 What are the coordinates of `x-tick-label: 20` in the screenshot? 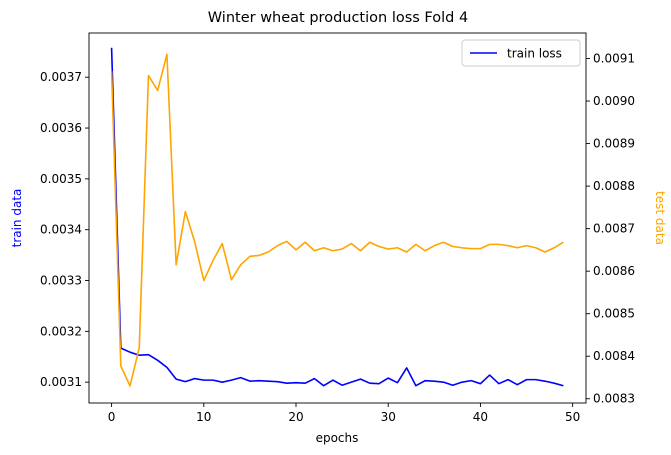 It's located at (295, 417).